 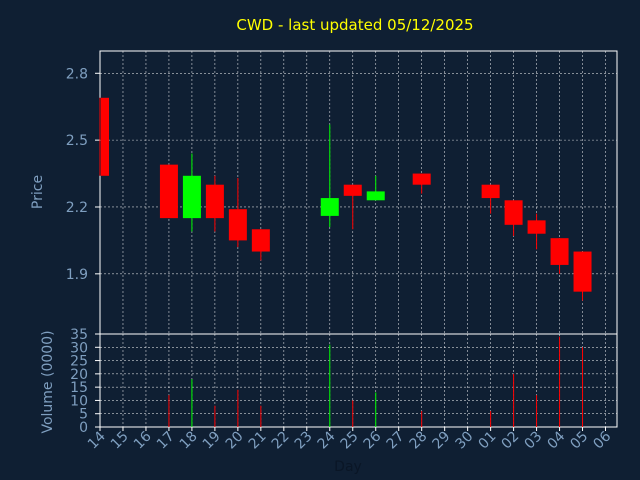 I want to click on price-tick-label: 1.9, so click(x=77, y=275).